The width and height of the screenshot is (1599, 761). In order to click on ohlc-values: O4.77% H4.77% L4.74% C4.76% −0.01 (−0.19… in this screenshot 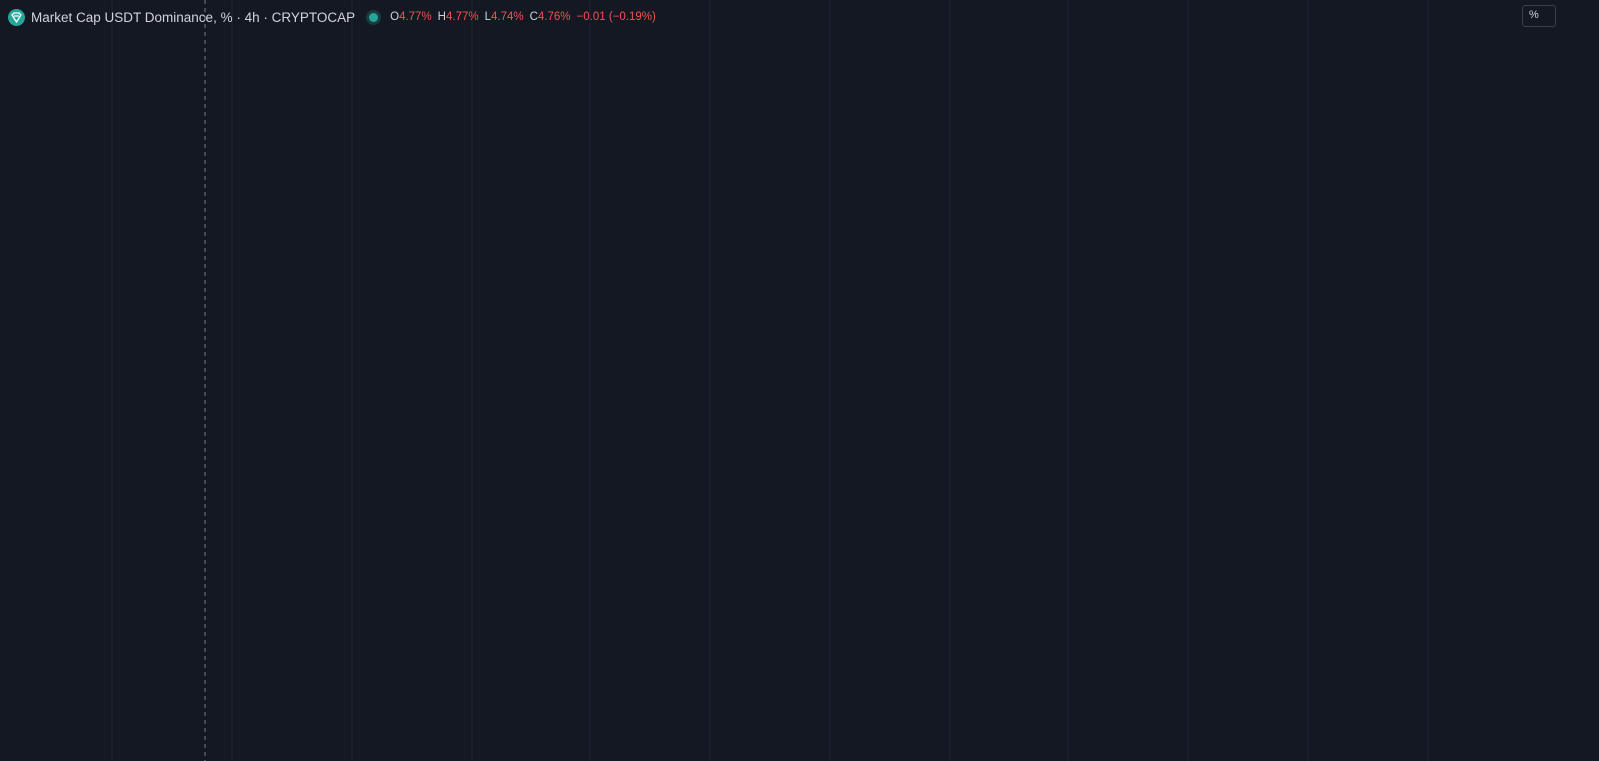, I will do `click(523, 17)`.